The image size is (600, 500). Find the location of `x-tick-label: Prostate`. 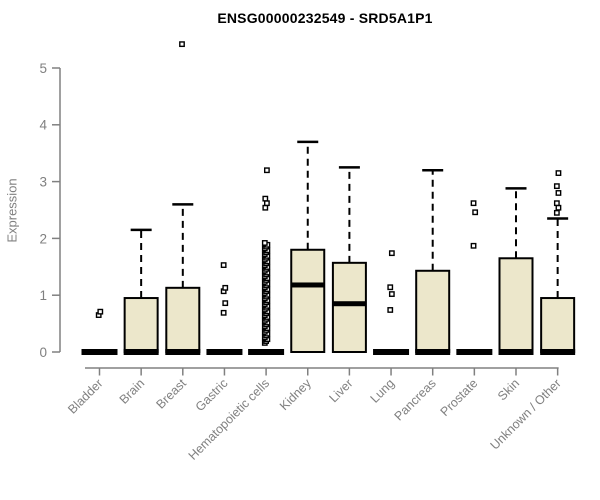

x-tick-label: Prostate is located at coordinates (459, 397).